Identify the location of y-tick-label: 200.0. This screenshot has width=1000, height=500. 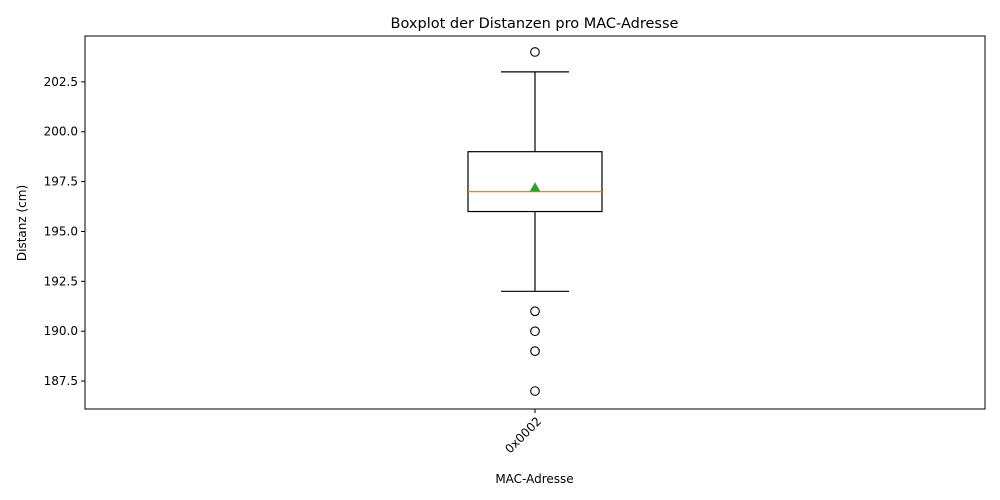
(61, 132).